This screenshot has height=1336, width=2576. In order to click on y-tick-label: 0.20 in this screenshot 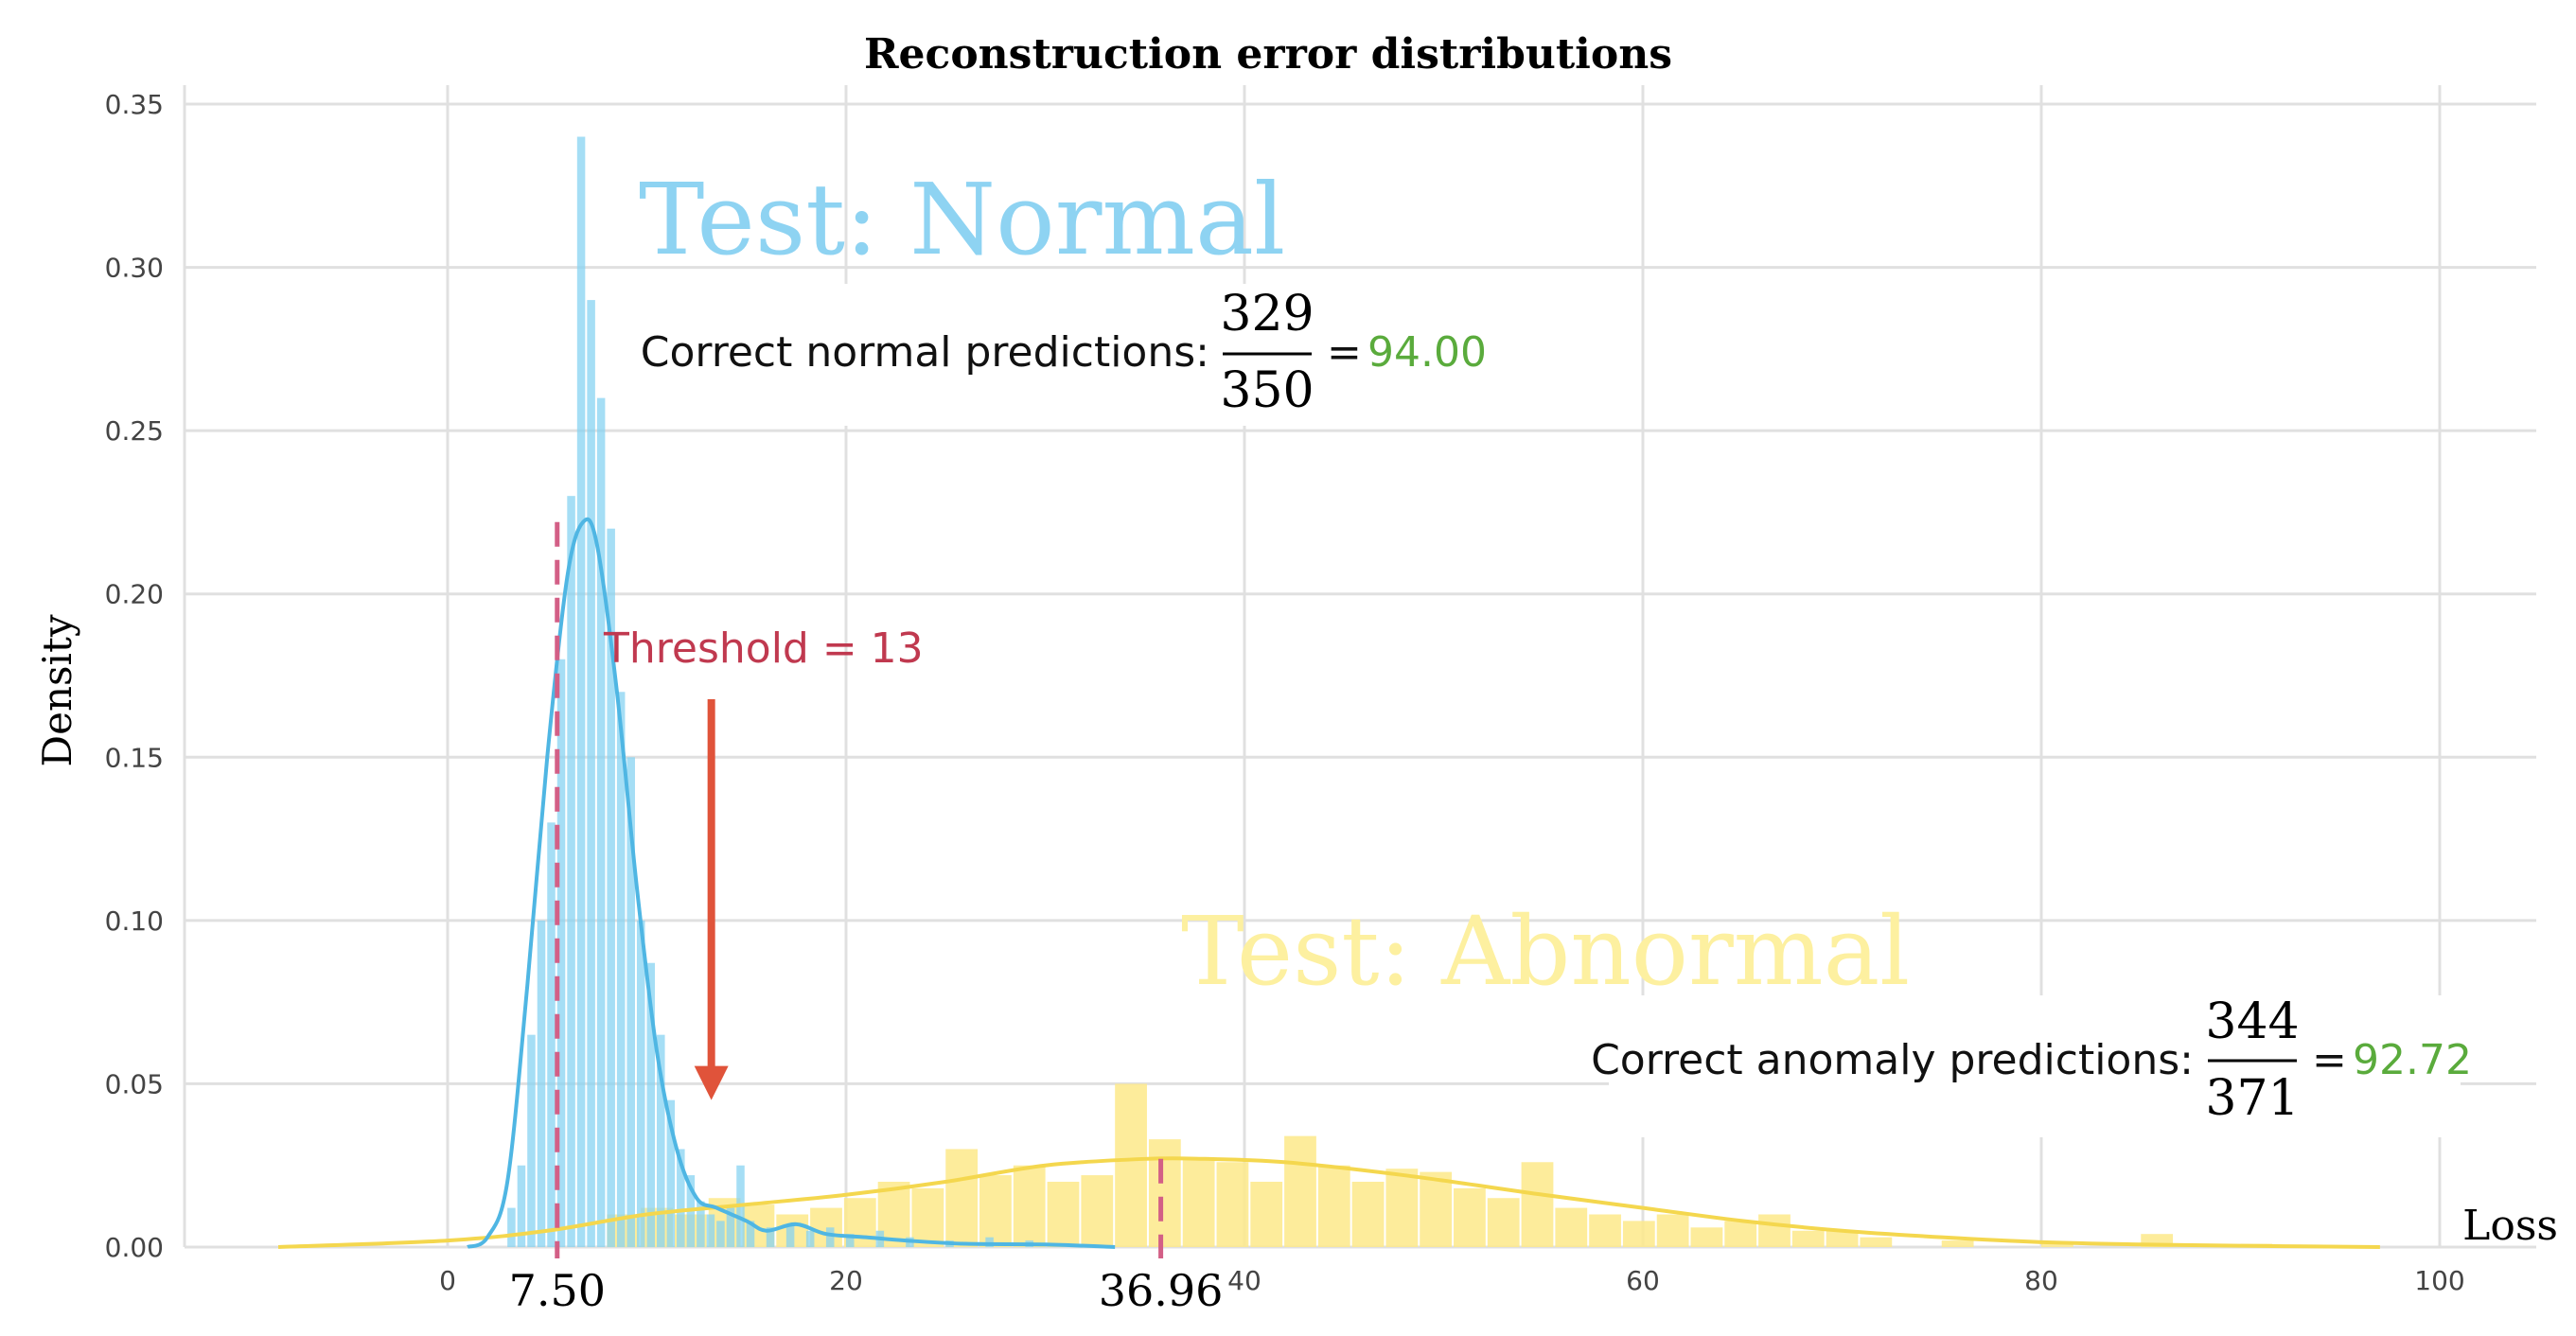, I will do `click(134, 595)`.